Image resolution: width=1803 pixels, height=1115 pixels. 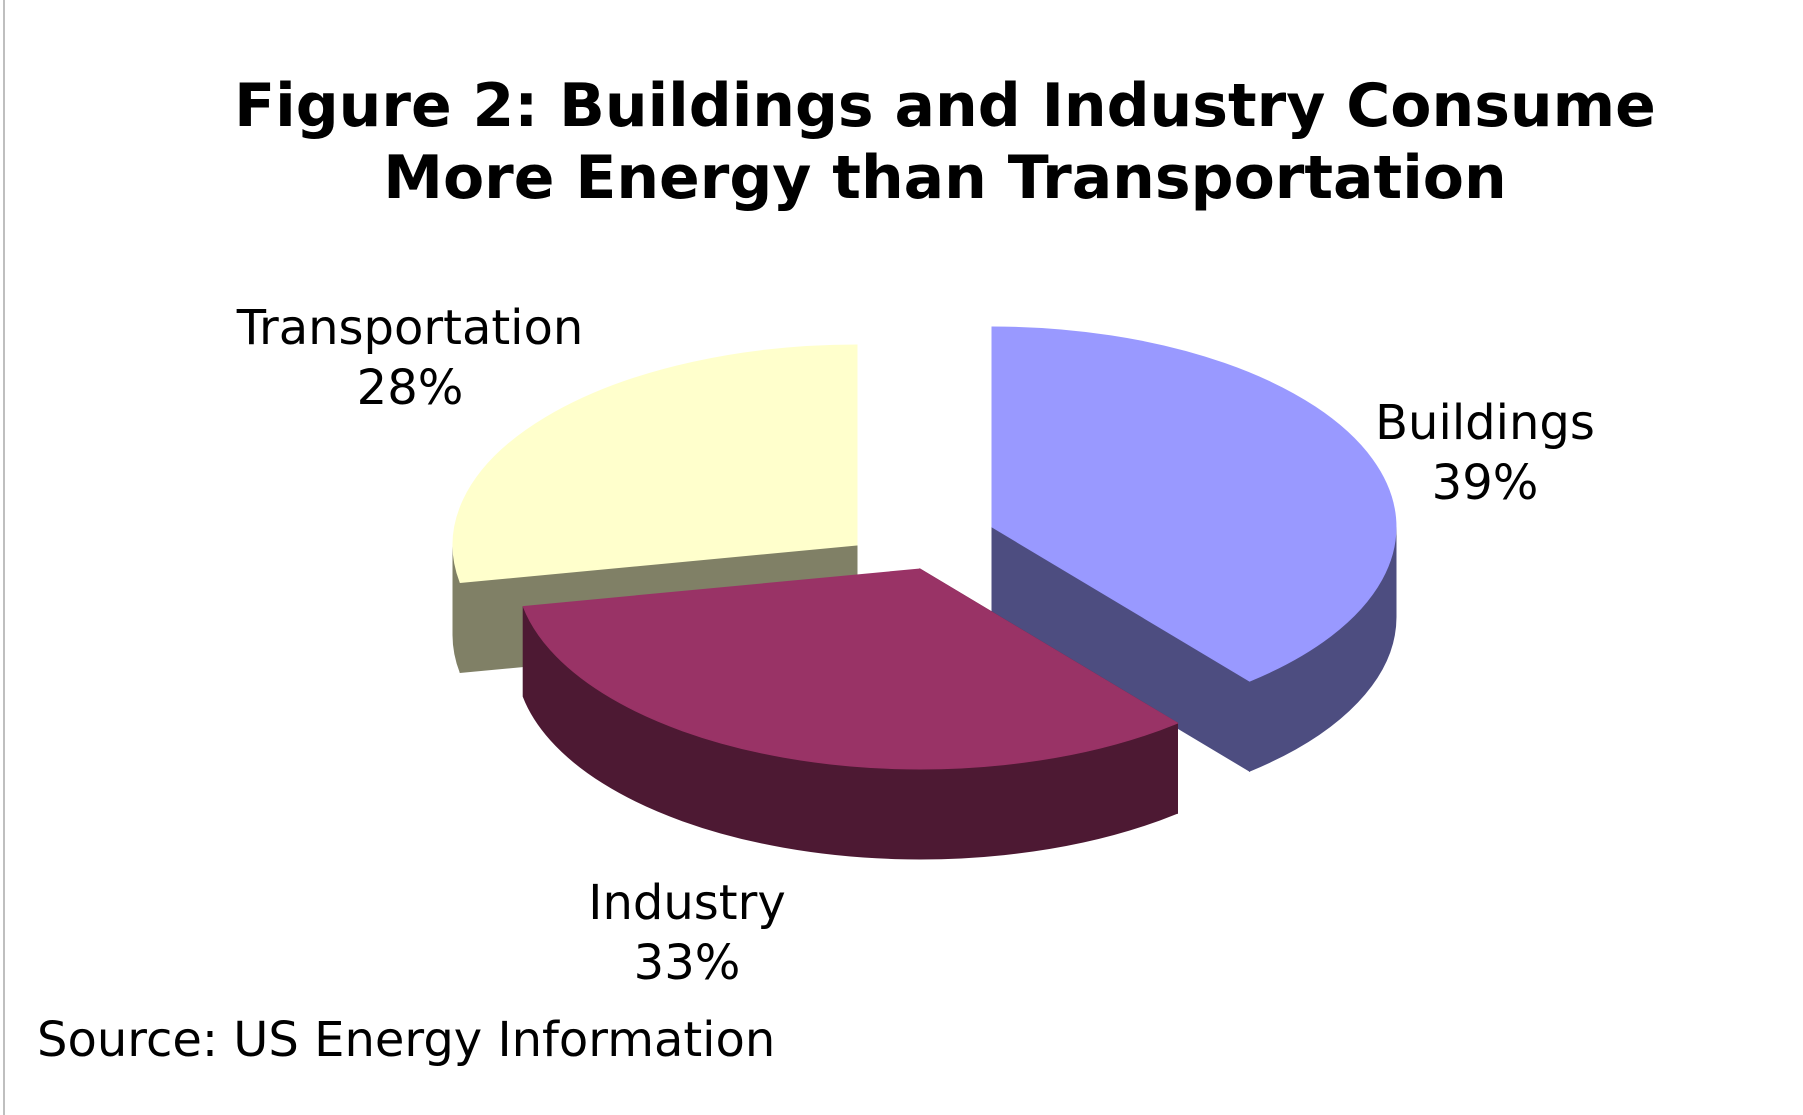 What do you see at coordinates (655, 464) in the screenshot?
I see `pie-slice-transportation` at bounding box center [655, 464].